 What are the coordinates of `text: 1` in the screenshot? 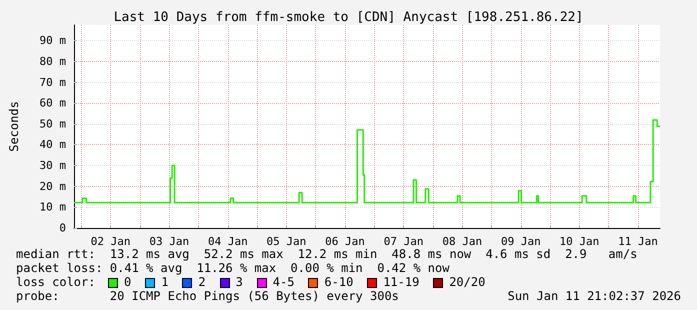 It's located at (164, 282).